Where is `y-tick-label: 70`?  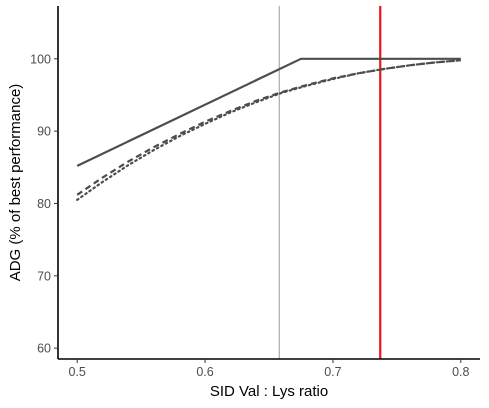
y-tick-label: 70 is located at coordinates (44, 276).